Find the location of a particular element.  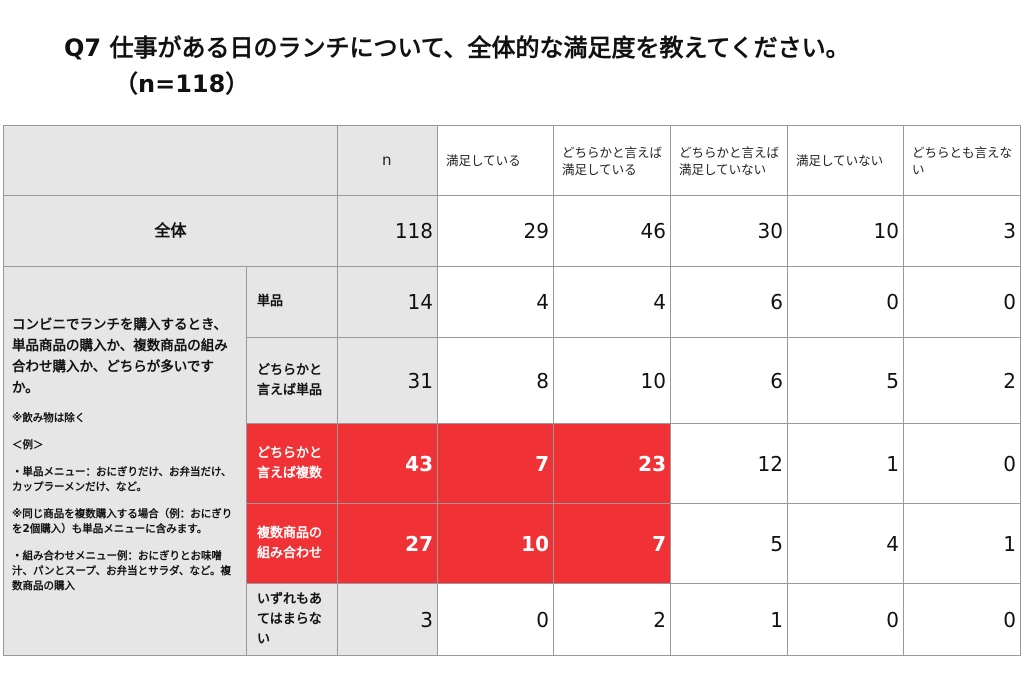

value-cell: 14 is located at coordinates (387, 302).